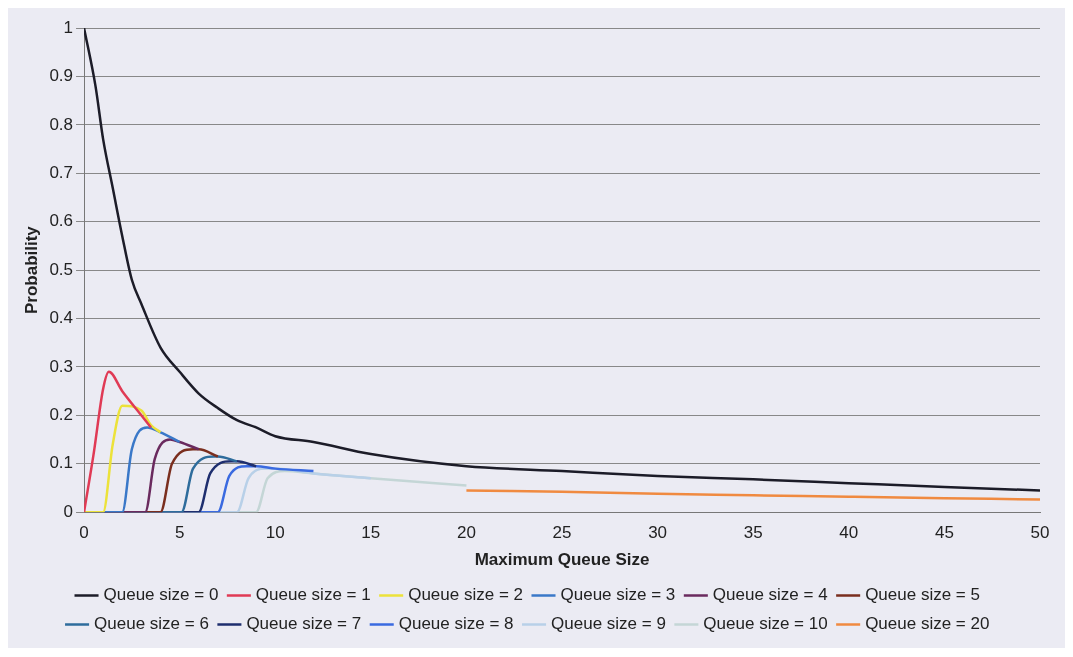 The height and width of the screenshot is (657, 1073). I want to click on legend-label: Queue size = 7, so click(304, 624).